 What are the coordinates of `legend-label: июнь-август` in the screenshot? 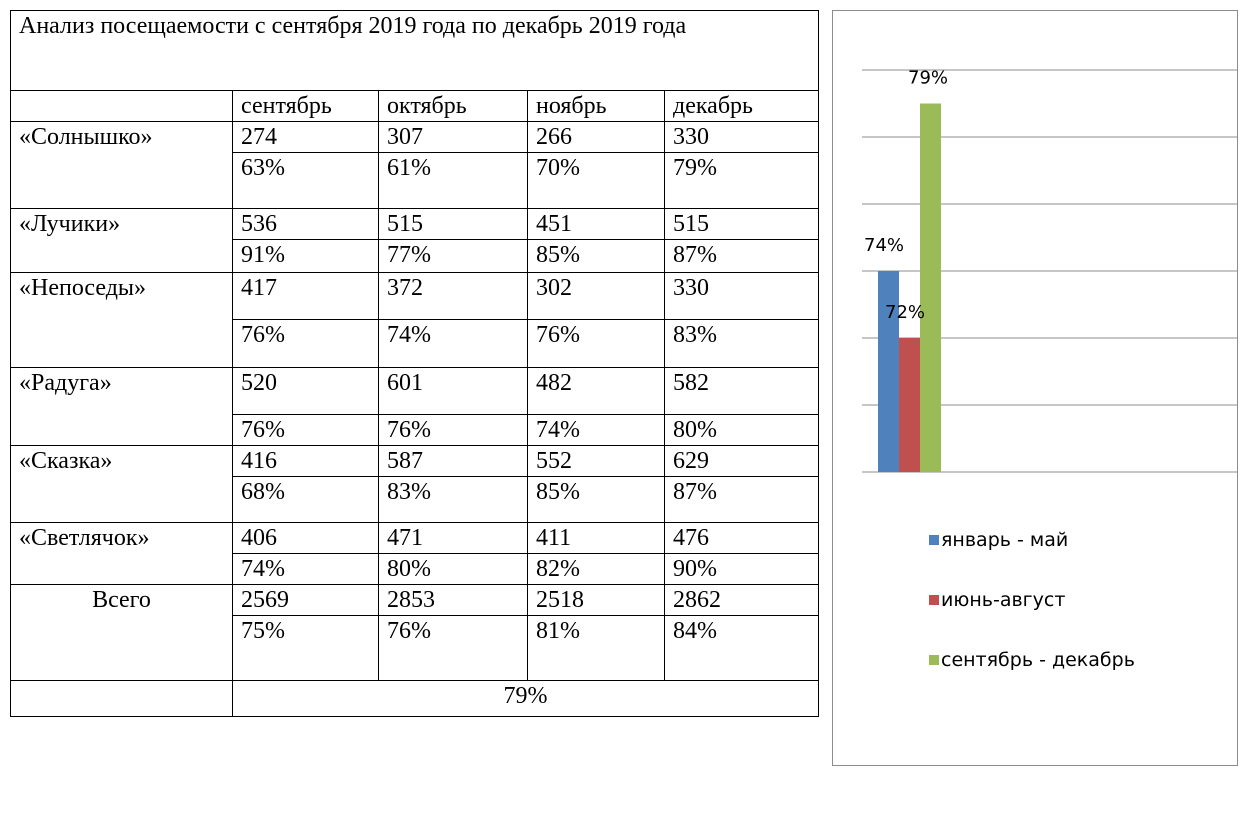 It's located at (1003, 600).